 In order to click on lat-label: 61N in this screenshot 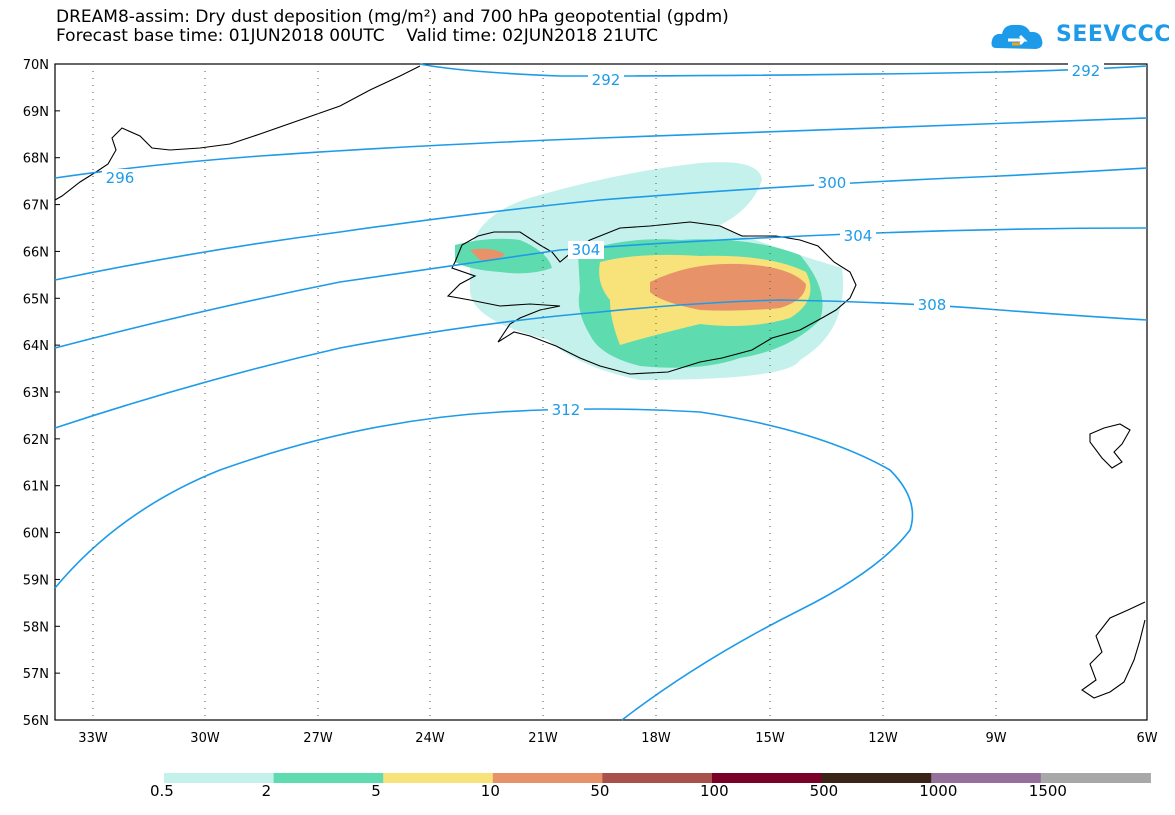, I will do `click(36, 487)`.